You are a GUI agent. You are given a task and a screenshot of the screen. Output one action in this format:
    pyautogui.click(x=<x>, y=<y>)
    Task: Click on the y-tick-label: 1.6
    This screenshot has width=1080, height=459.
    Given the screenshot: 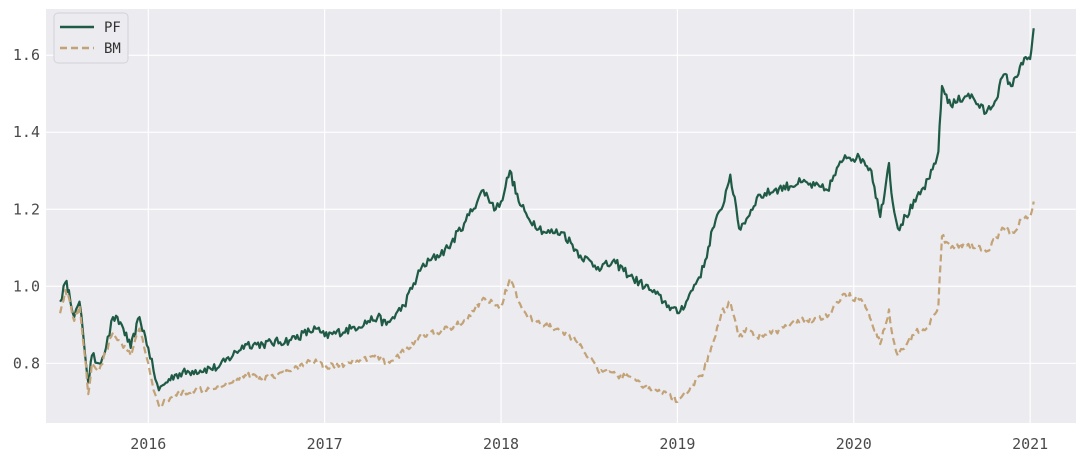 What is the action you would take?
    pyautogui.click(x=26, y=55)
    